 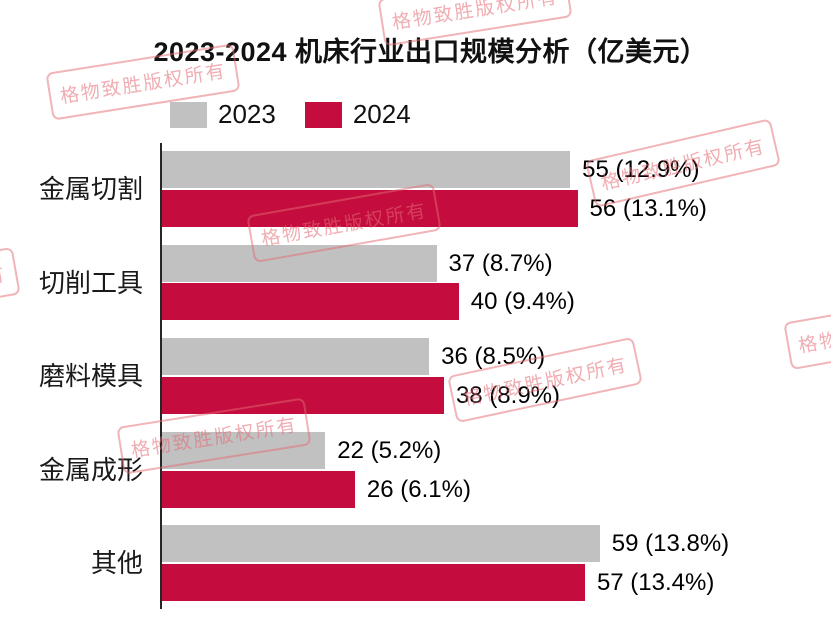 What do you see at coordinates (670, 544) in the screenshot?
I see `value-label: 59 (13.8%)` at bounding box center [670, 544].